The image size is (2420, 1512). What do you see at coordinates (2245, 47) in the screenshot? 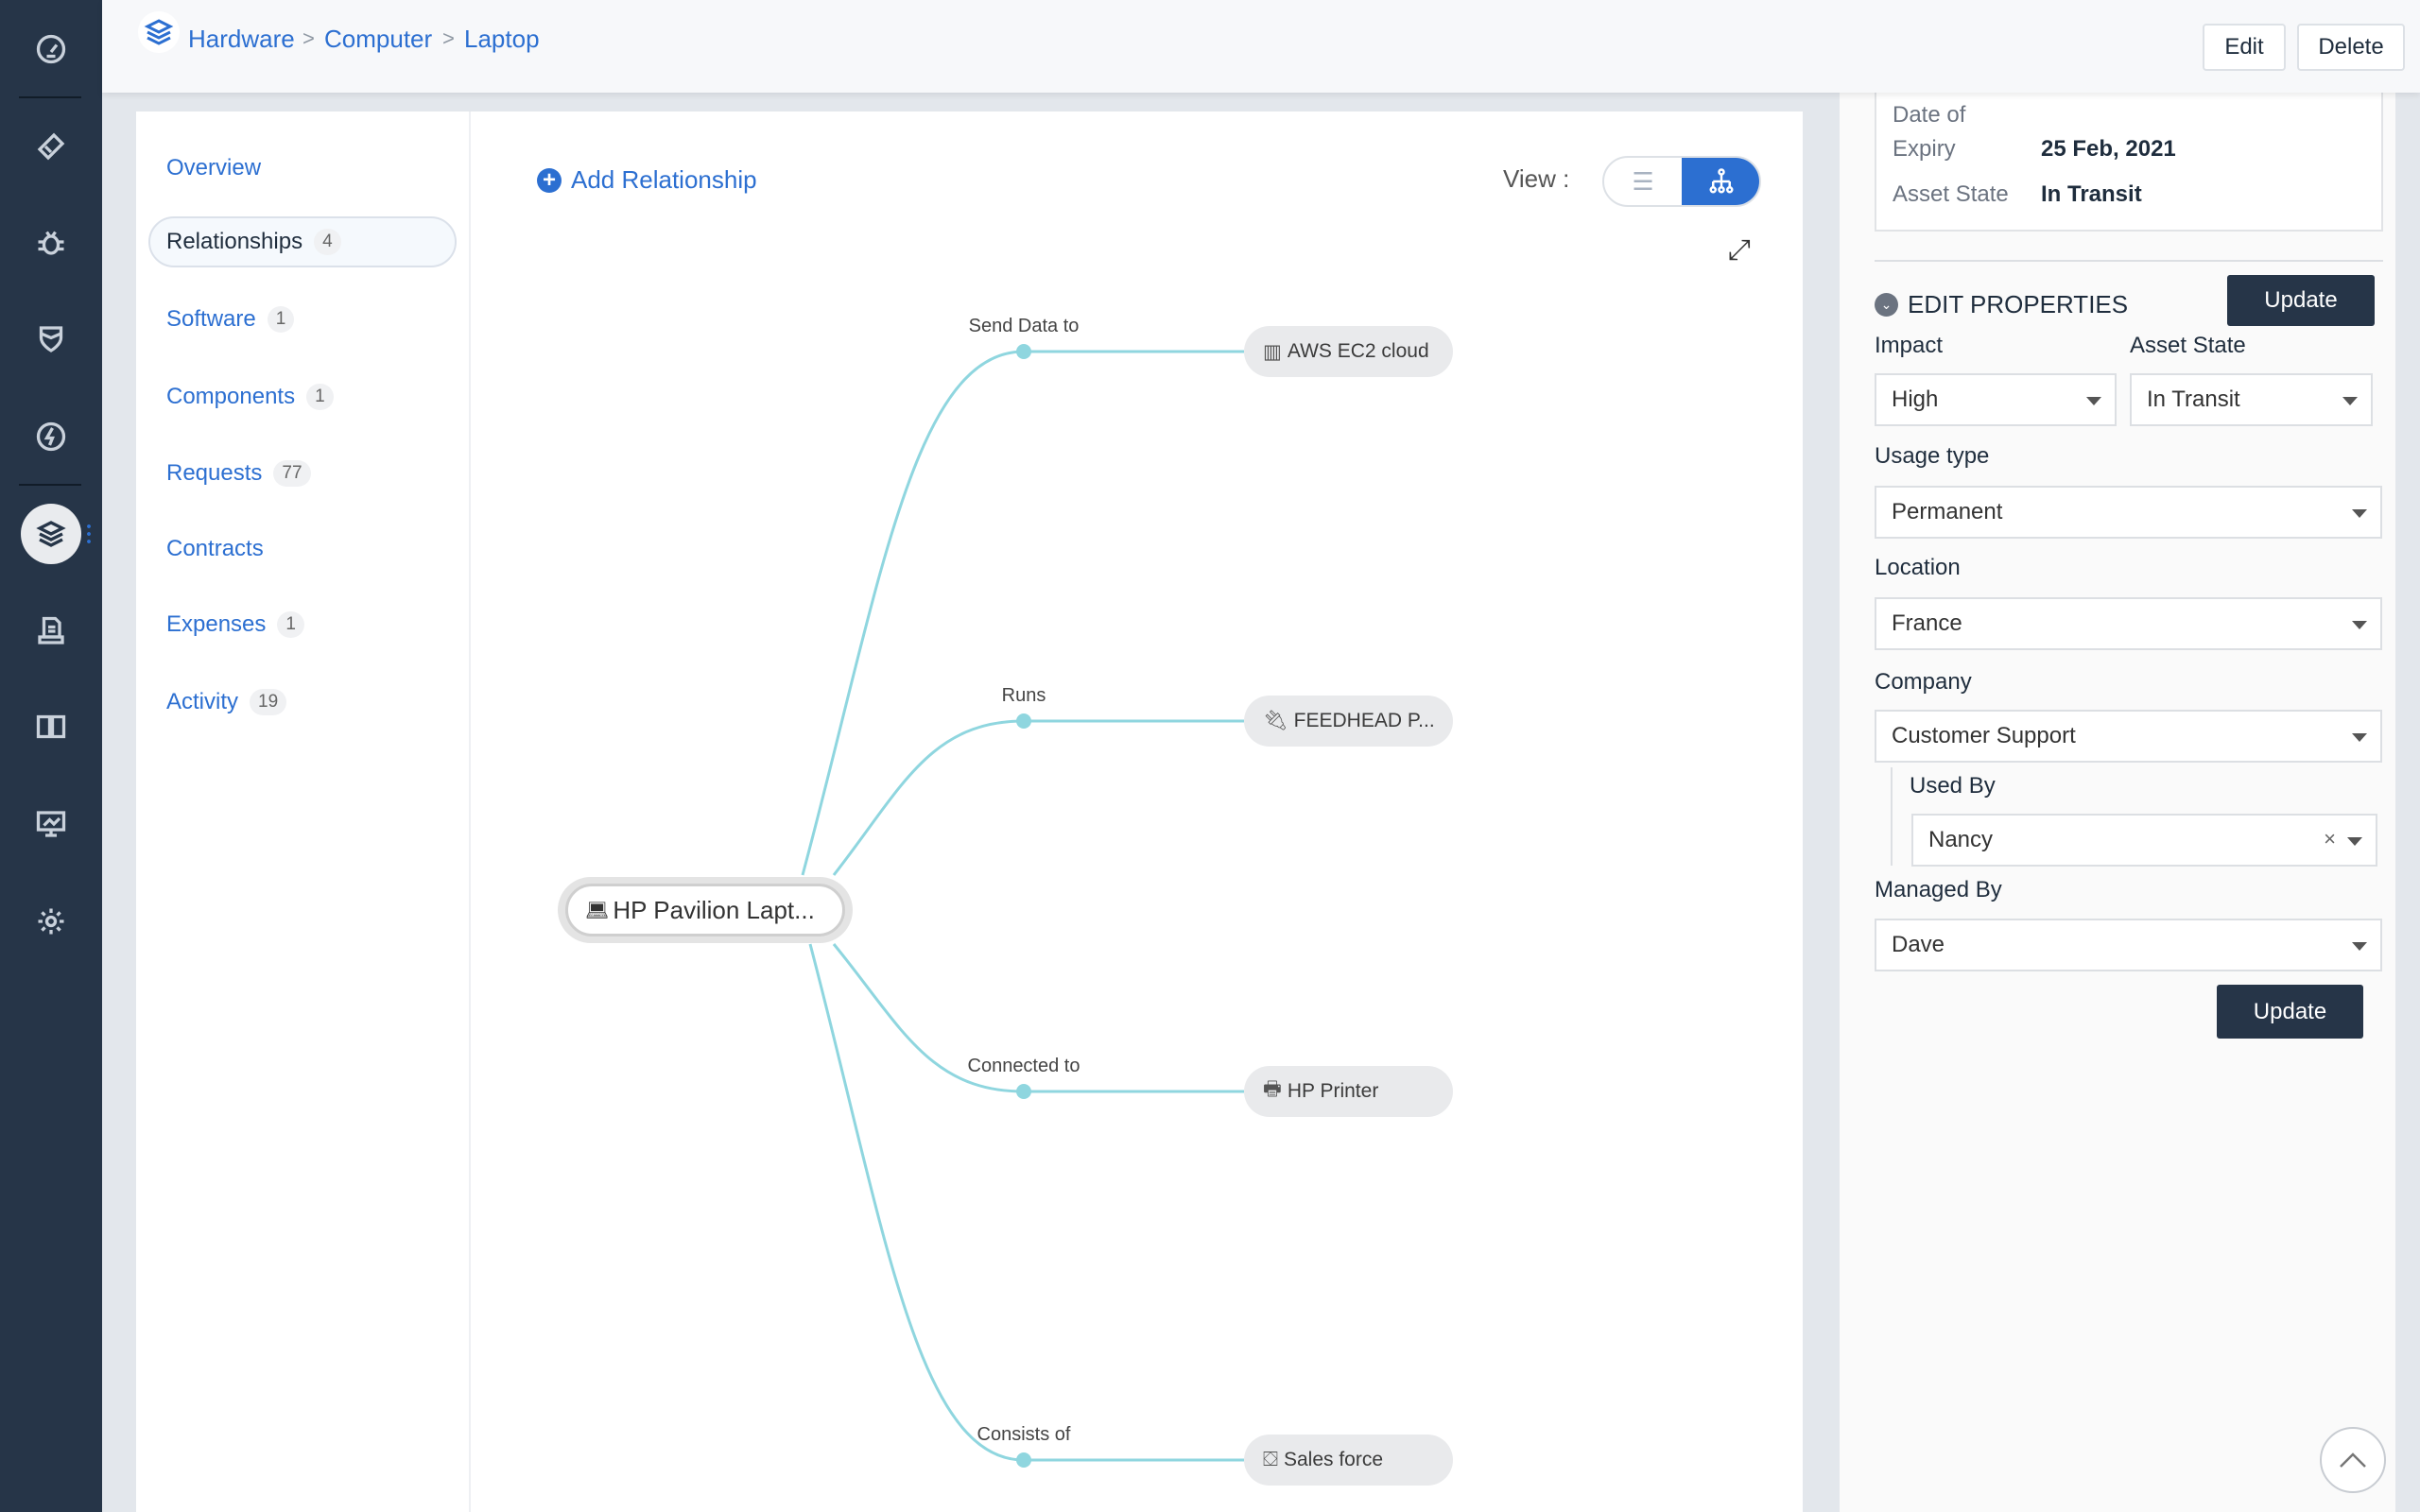
I see `edit-button: Edit` at bounding box center [2245, 47].